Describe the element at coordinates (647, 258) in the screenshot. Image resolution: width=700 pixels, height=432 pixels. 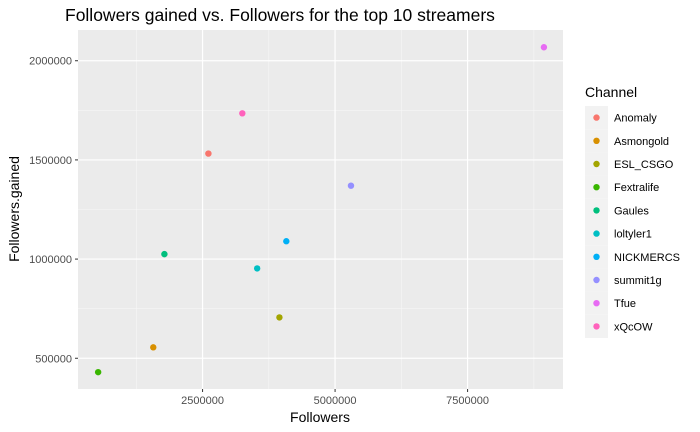
I see `legend-label: NICKMERCS` at that location.